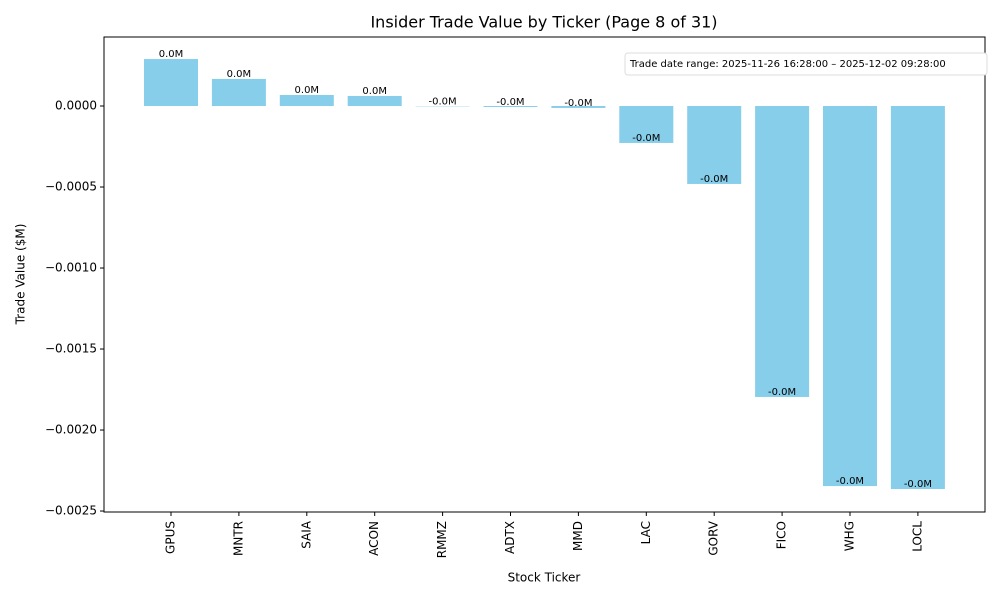 The image size is (1000, 600). What do you see at coordinates (510, 537) in the screenshot?
I see `x-tick-label: ADTX` at bounding box center [510, 537].